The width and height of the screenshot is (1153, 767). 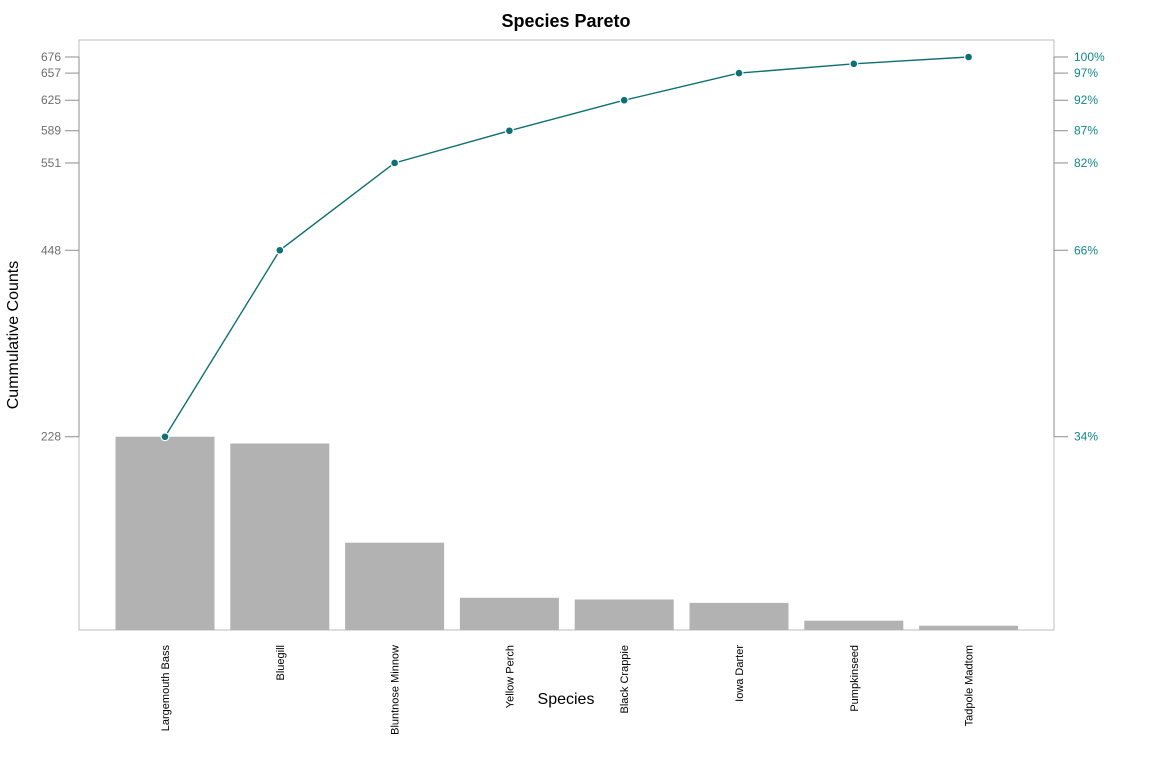 I want to click on left-axis: 228 448 551 589 625 657 676, so click(x=60, y=247).